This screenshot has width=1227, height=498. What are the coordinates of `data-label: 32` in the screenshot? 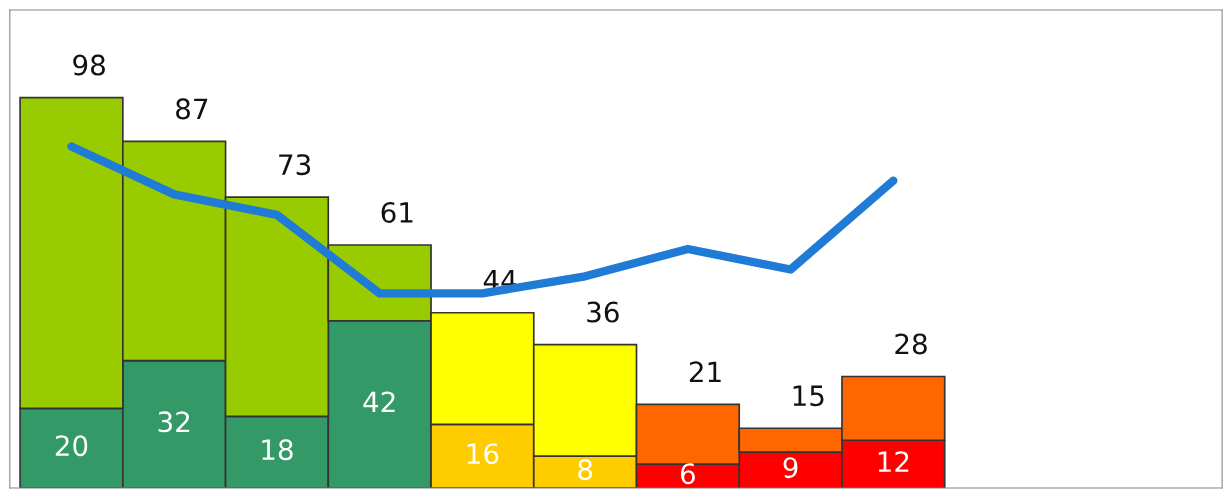 It's located at (174, 422).